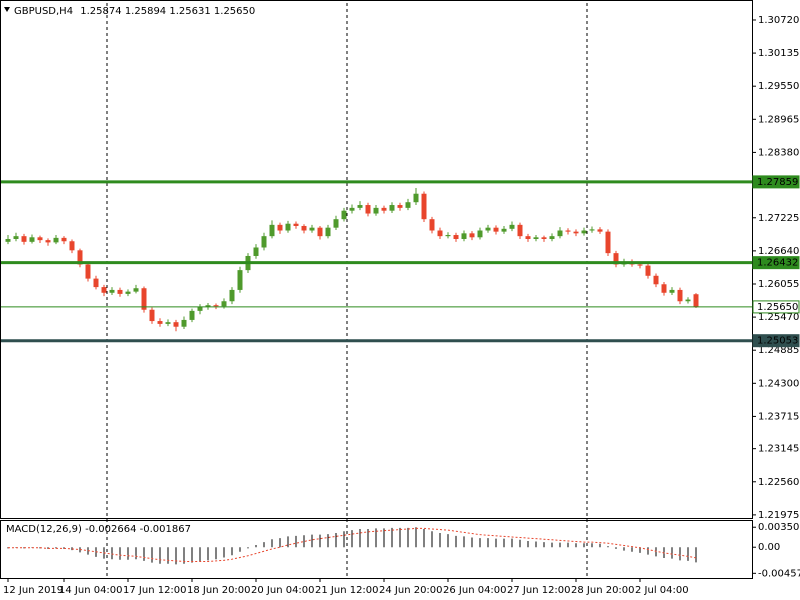  What do you see at coordinates (411, 590) in the screenshot?
I see `x-tick-label: 24 Jun 20:00` at bounding box center [411, 590].